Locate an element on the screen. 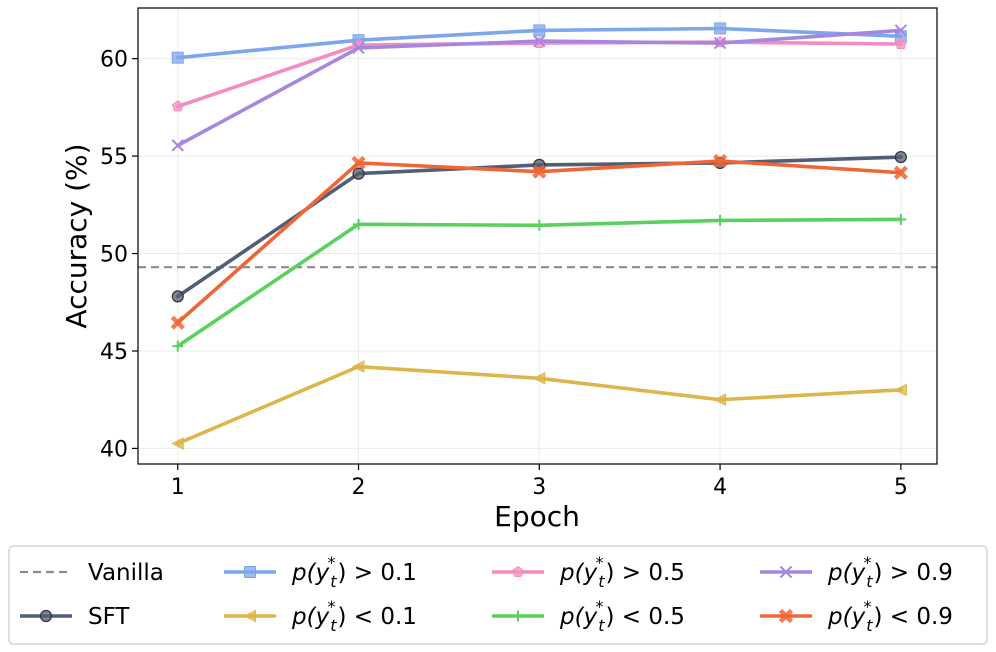  x-tick-label: 2 is located at coordinates (359, 487).